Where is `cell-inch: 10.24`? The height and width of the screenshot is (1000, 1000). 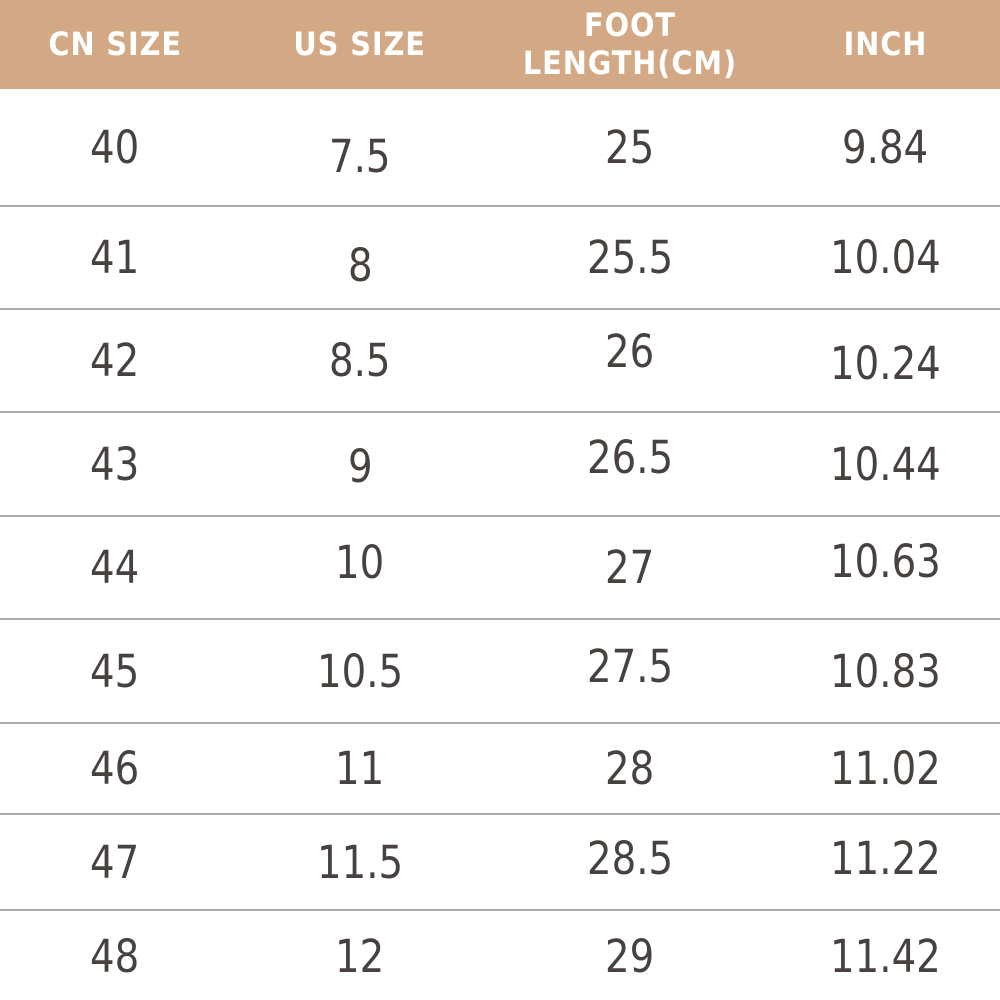
cell-inch: 10.24 is located at coordinates (885, 360).